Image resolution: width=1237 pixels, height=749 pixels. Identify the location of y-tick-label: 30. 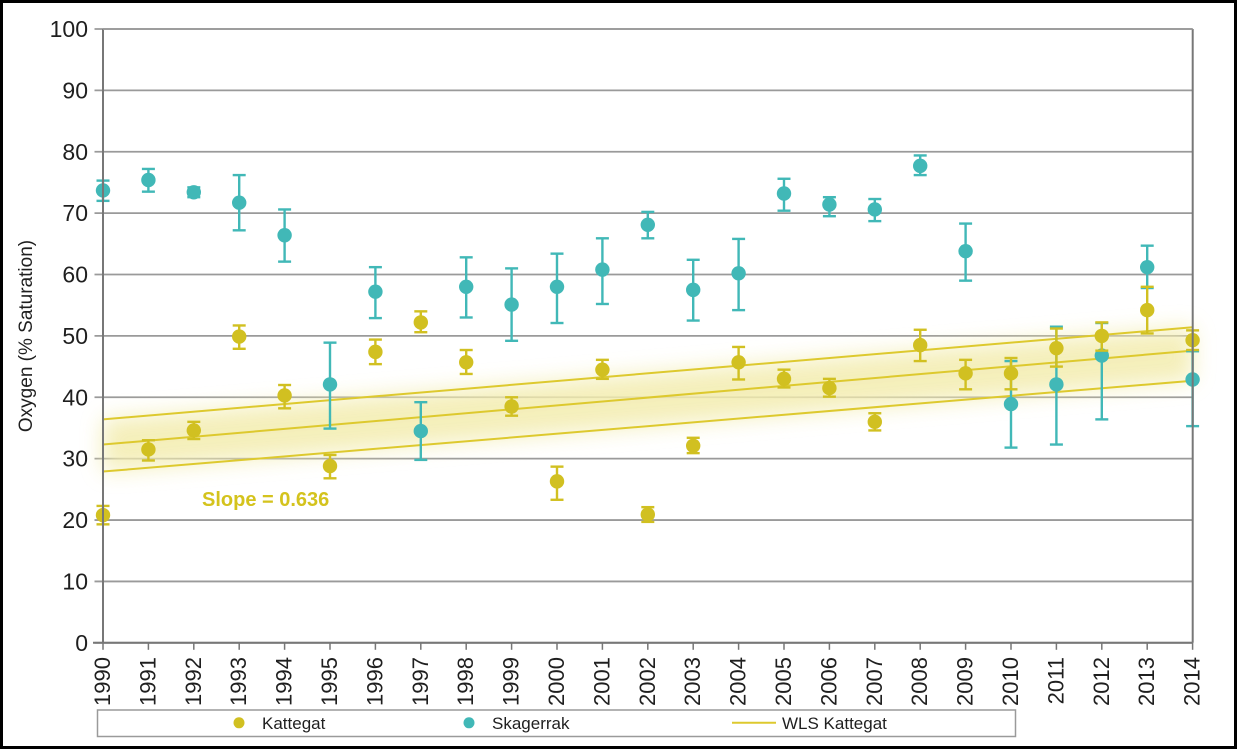
(75, 459).